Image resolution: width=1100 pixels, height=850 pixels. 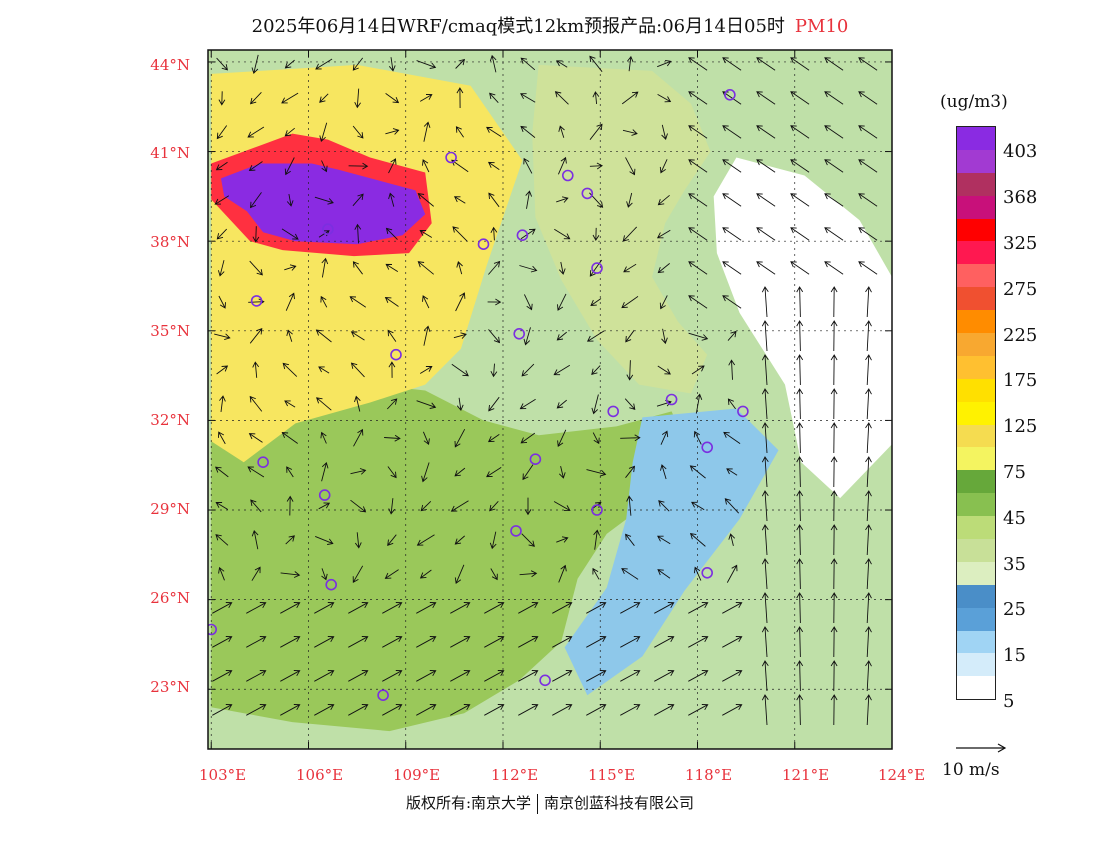 I want to click on colorbar-label-275: 275, so click(x=1020, y=289).